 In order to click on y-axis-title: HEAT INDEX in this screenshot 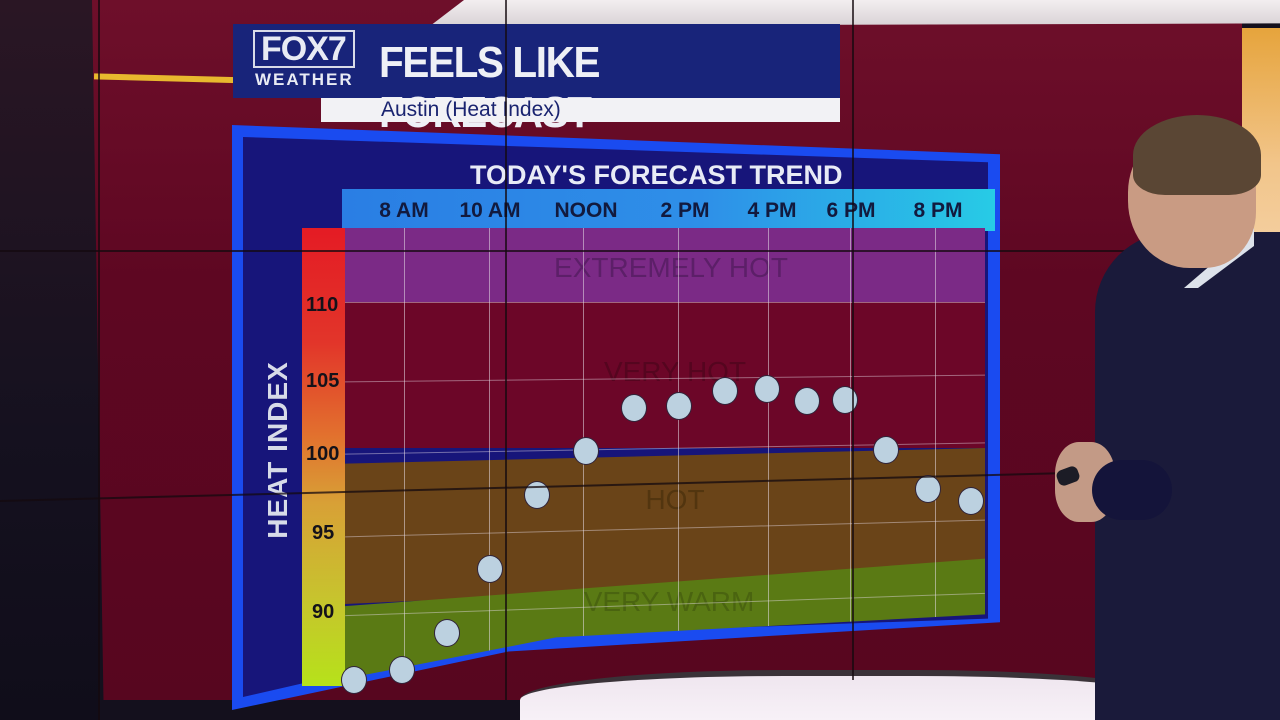, I will do `click(277, 450)`.